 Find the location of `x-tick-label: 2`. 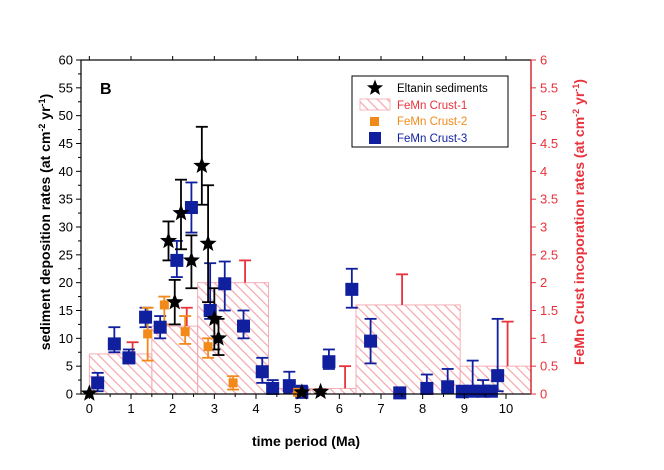

x-tick-label: 2 is located at coordinates (172, 408).